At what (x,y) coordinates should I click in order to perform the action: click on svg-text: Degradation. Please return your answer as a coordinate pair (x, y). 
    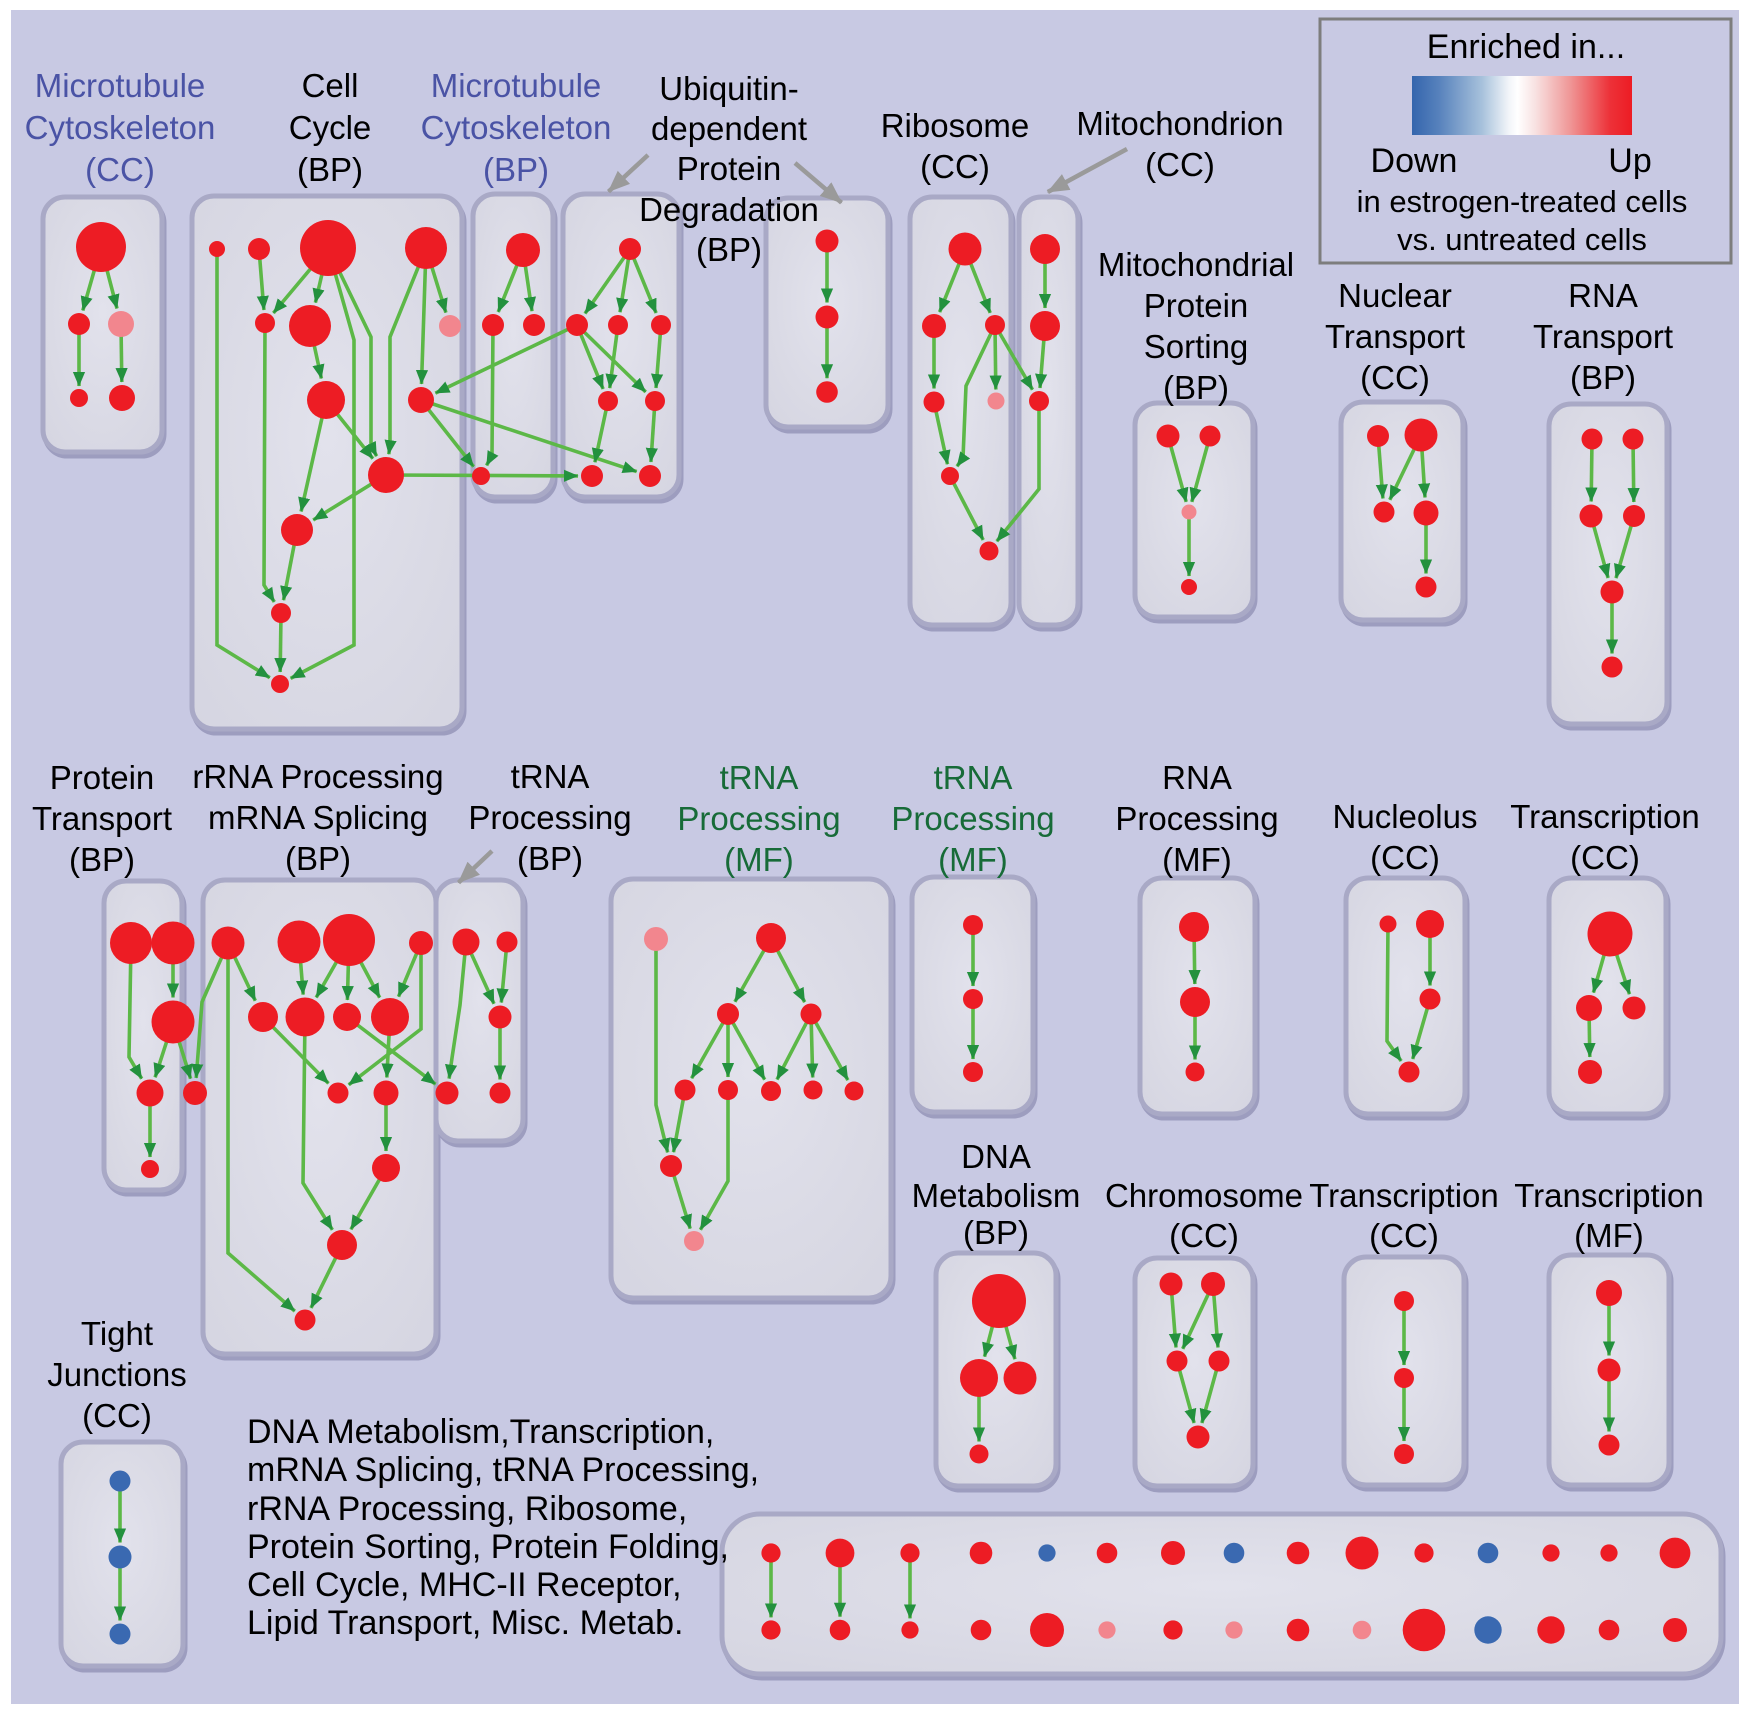
    Looking at the image, I should click on (729, 209).